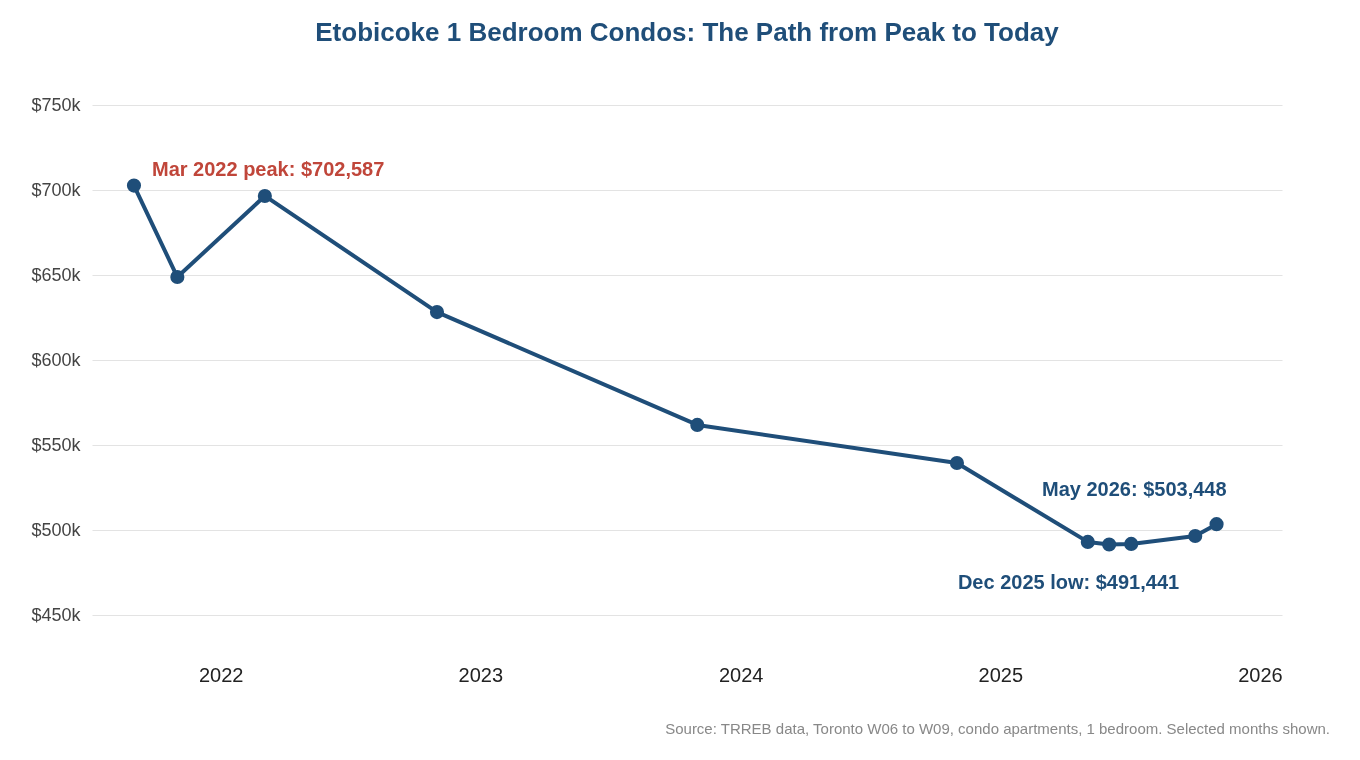 Image resolution: width=1360 pixels, height=760 pixels. What do you see at coordinates (1001, 674) in the screenshot?
I see `x-tick-label: 2025` at bounding box center [1001, 674].